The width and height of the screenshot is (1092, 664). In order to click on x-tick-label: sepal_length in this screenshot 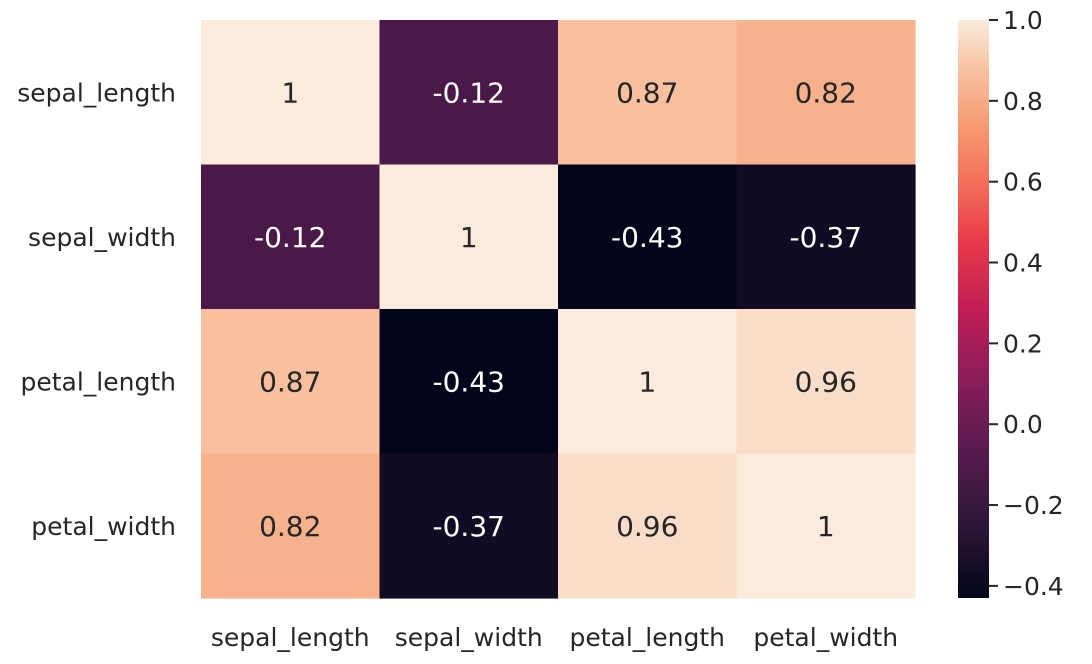, I will do `click(290, 637)`.